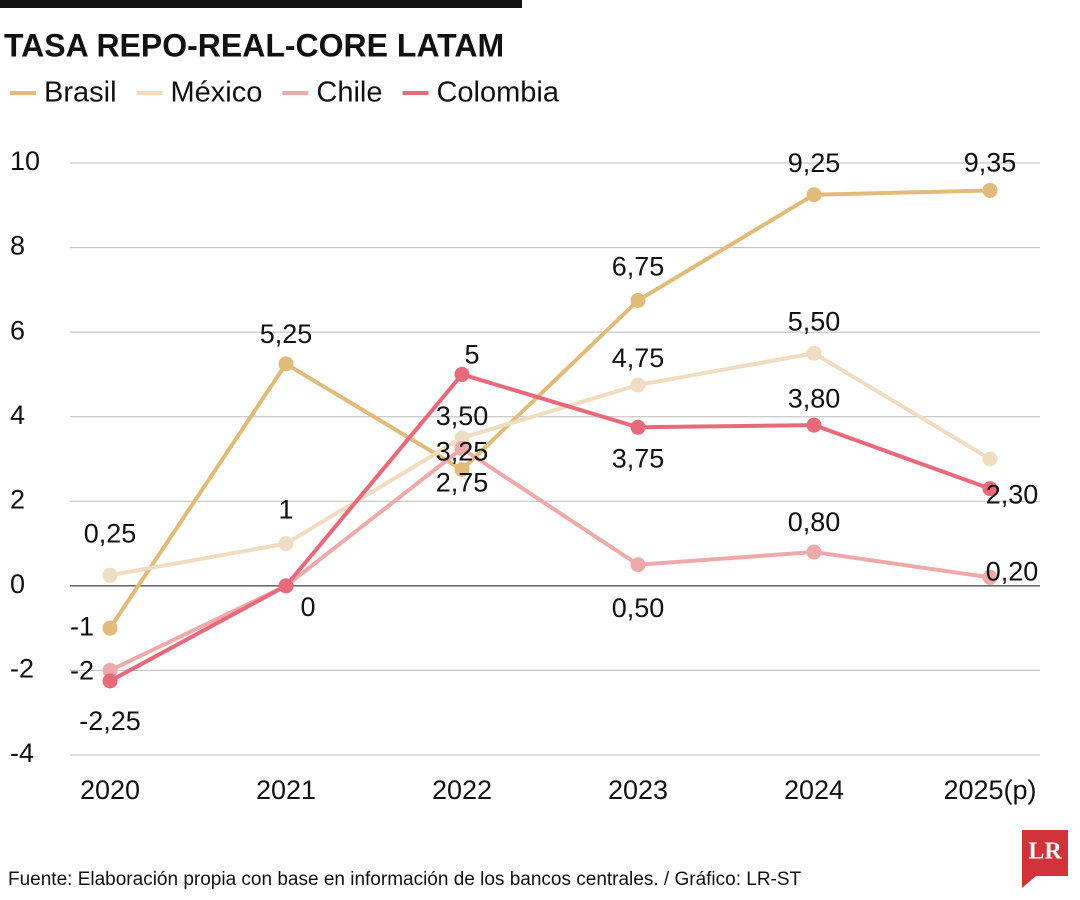 Image resolution: width=1080 pixels, height=900 pixels. I want to click on x-tick-label: 2020, so click(110, 790).